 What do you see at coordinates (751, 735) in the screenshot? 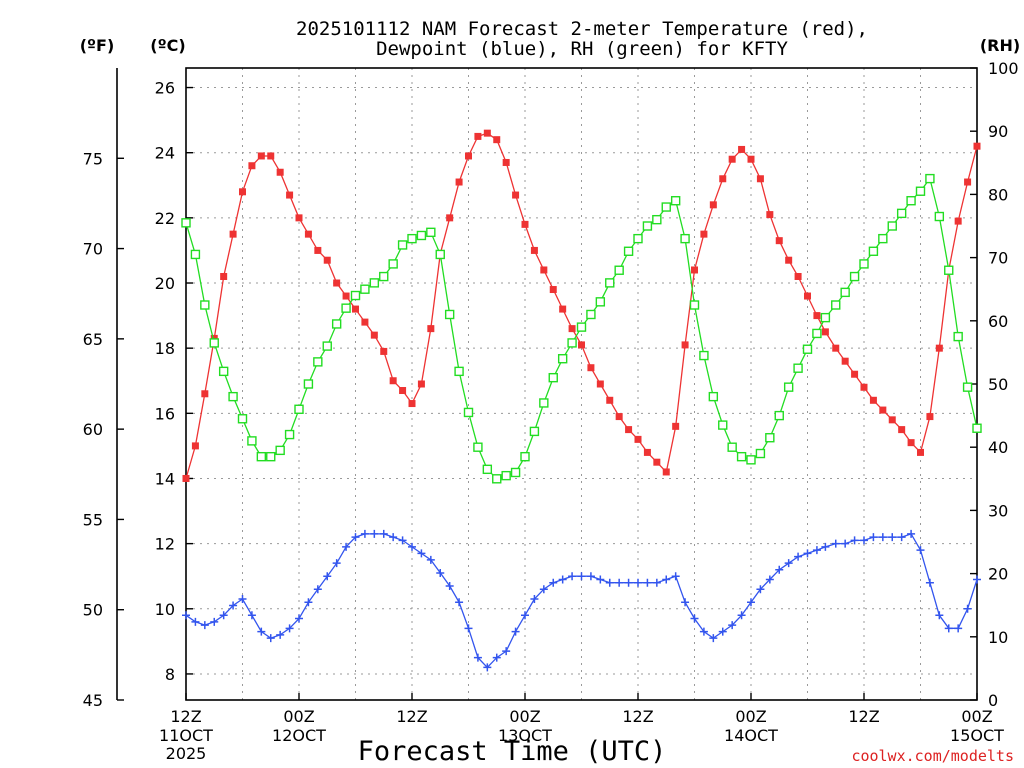
I see `time-tick-label: 14OCT` at bounding box center [751, 735].